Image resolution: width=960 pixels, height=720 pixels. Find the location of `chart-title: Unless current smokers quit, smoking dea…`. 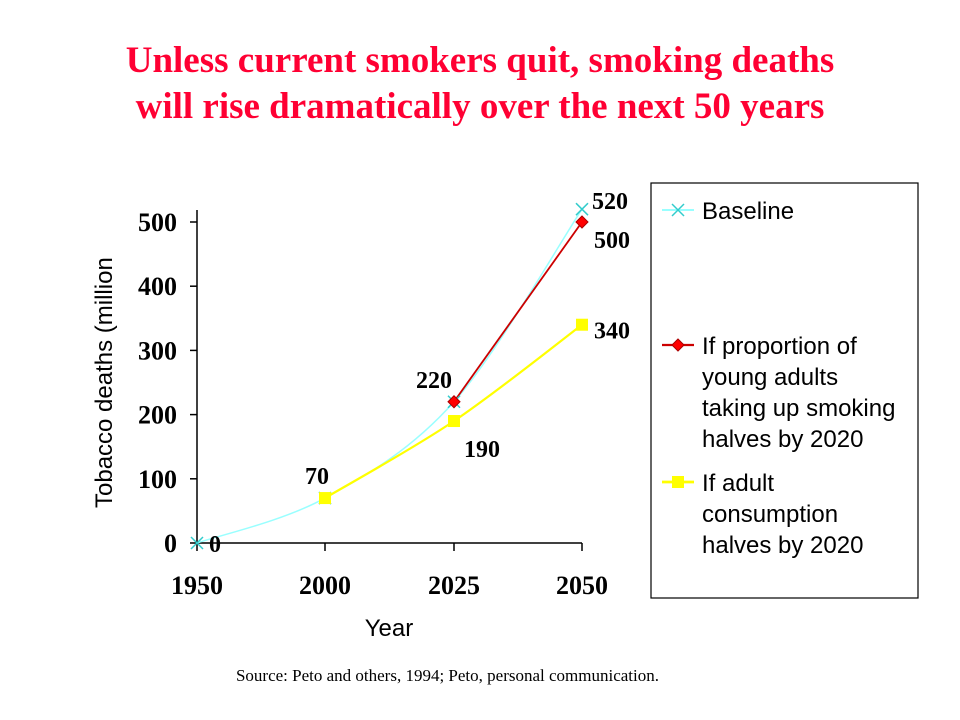

chart-title: Unless current smokers quit, smoking dea… is located at coordinates (480, 84).